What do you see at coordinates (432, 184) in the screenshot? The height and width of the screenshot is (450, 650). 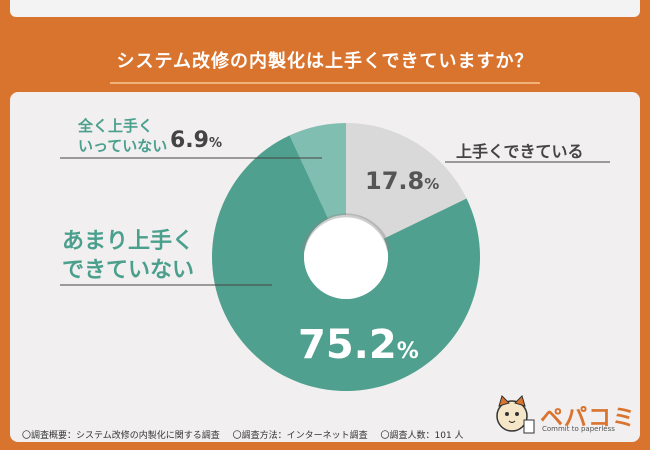 I see `value-well-unit: %` at bounding box center [432, 184].